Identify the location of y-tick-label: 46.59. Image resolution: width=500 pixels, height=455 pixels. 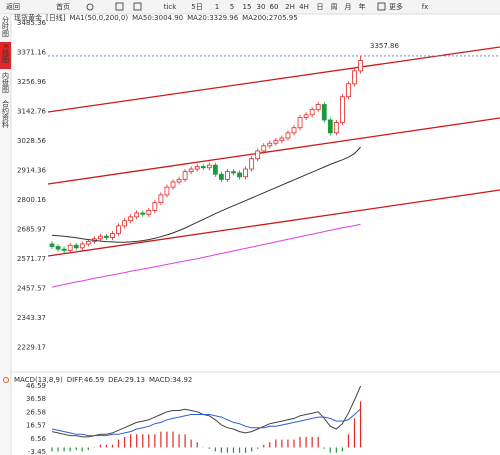
(36, 386).